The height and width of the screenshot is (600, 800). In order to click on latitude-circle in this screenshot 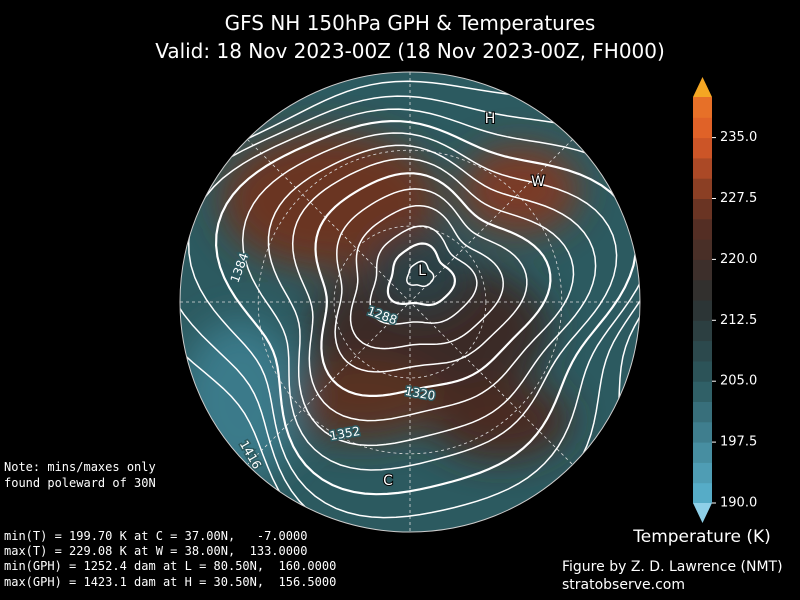, I will do `click(410, 302)`.